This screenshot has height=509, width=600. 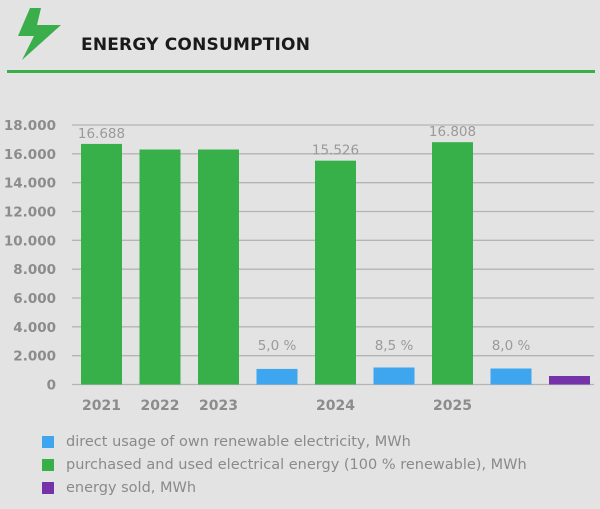 What do you see at coordinates (131, 487) in the screenshot?
I see `legend-label: energy sold, MWh` at bounding box center [131, 487].